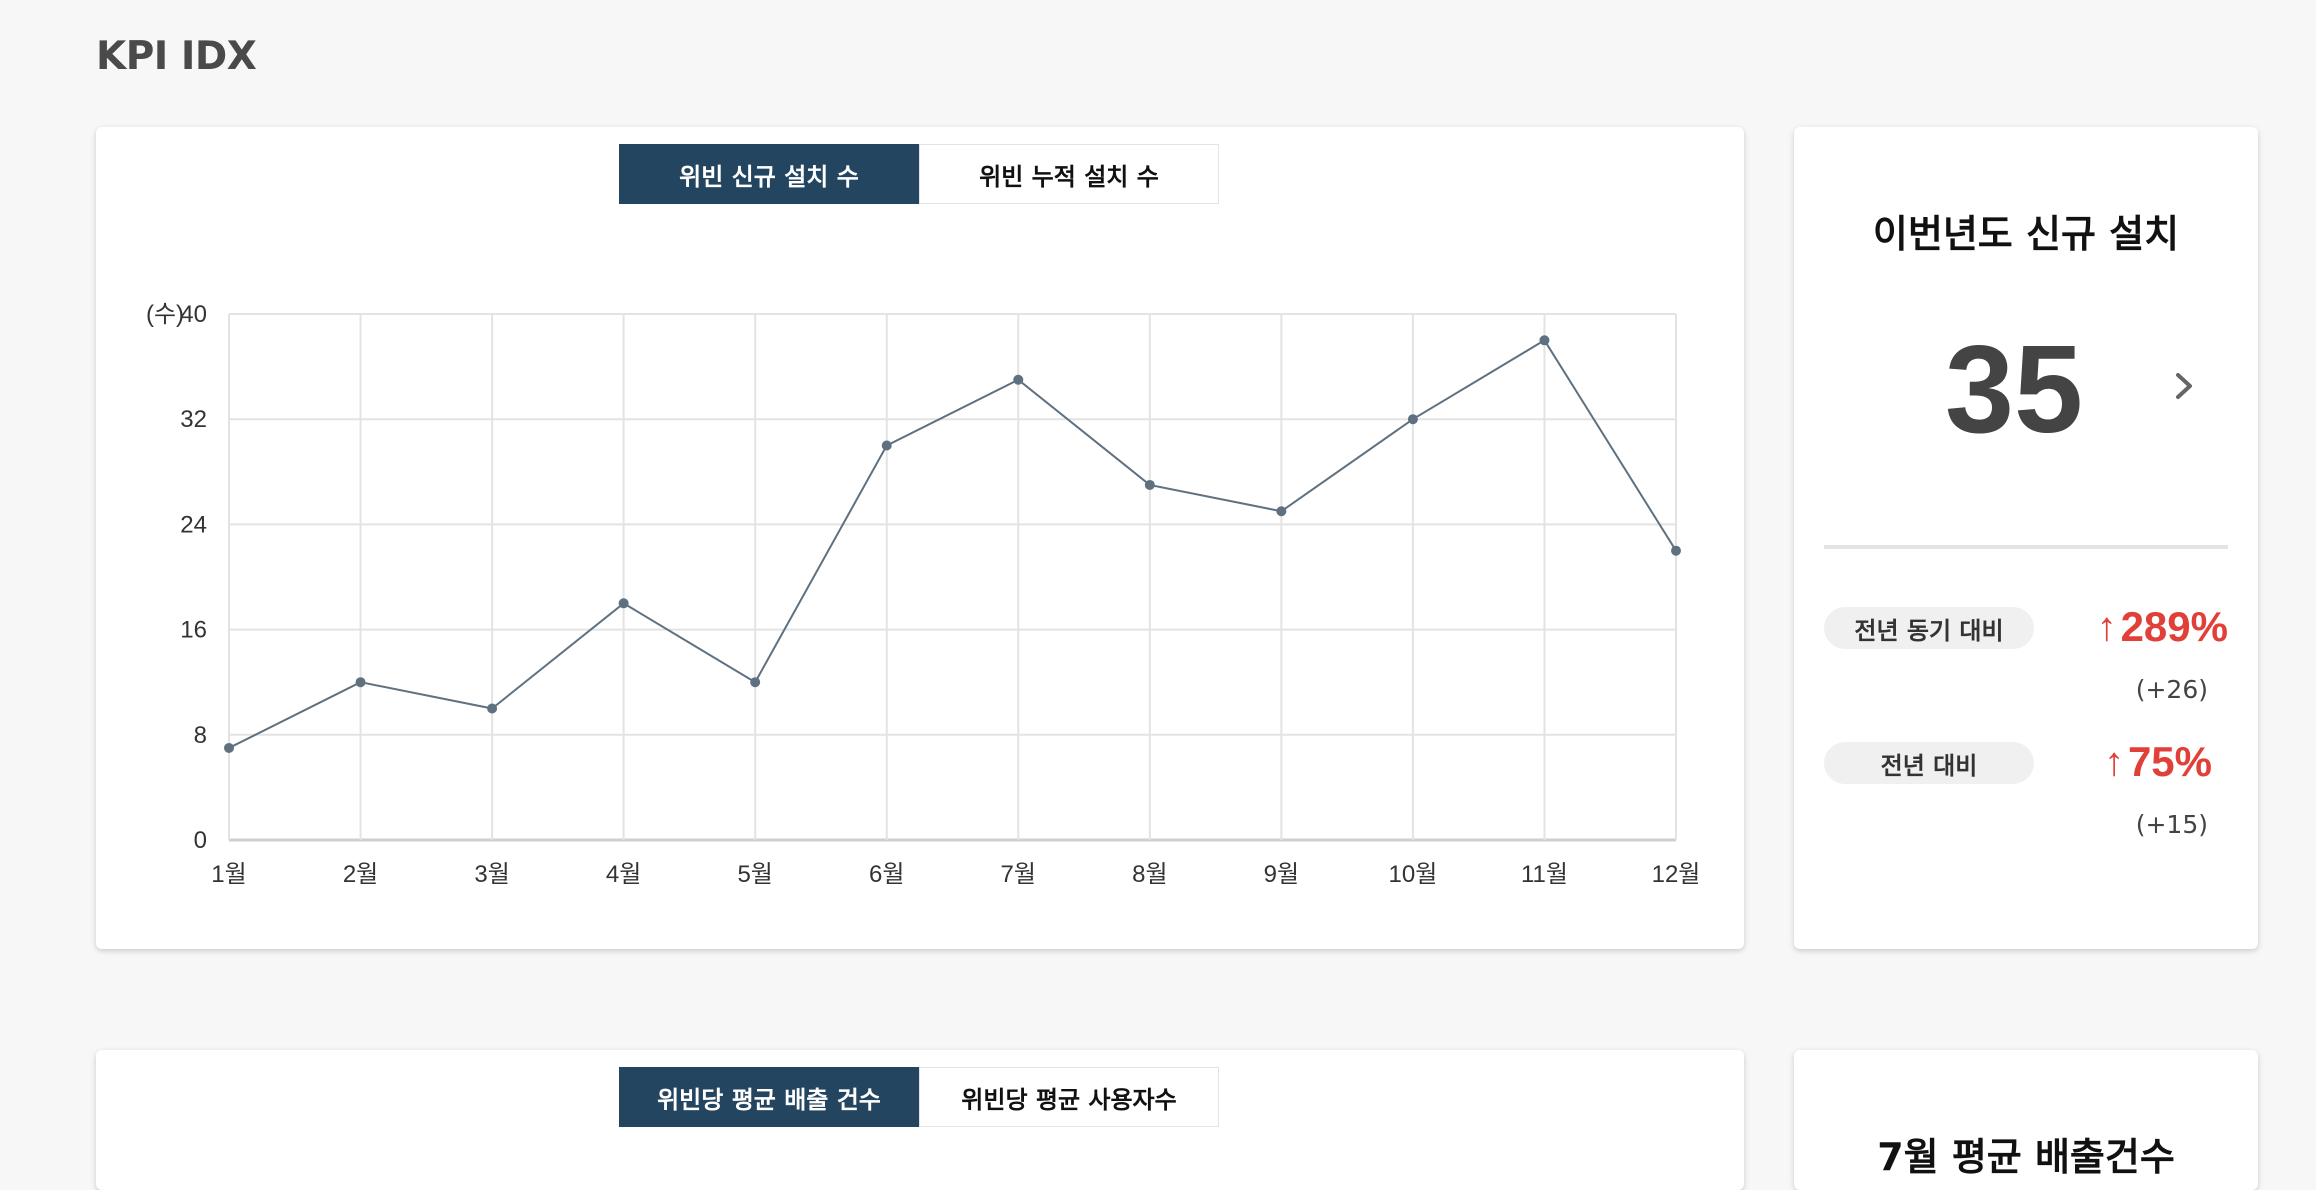 Image resolution: width=2316 pixels, height=1190 pixels. I want to click on compare-percent-value: 75%, so click(2169, 761).